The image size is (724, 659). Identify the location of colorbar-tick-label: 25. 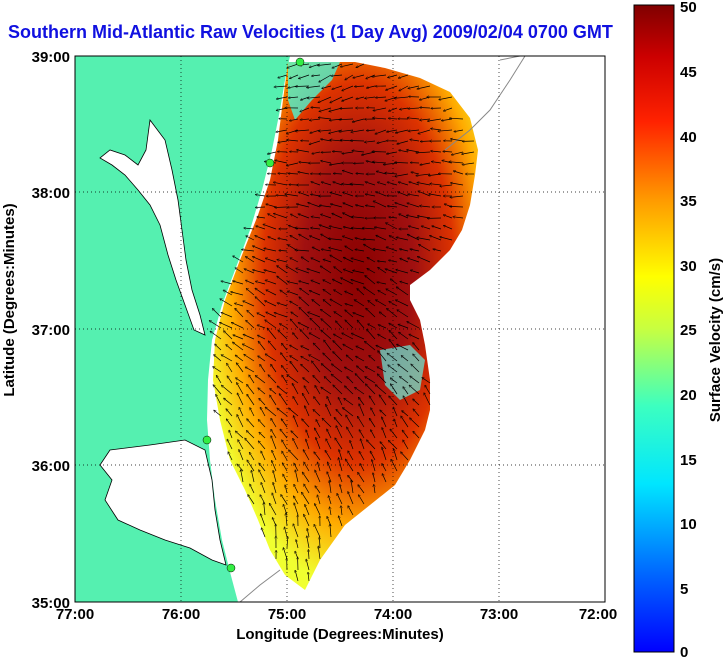
(688, 330).